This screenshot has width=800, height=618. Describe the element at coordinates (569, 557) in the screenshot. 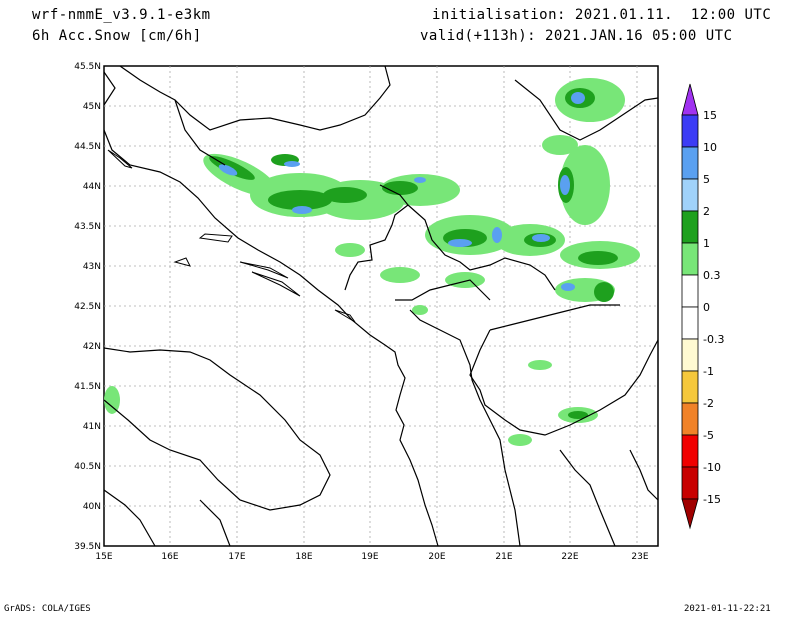

I see `lon-label: 22E` at that location.